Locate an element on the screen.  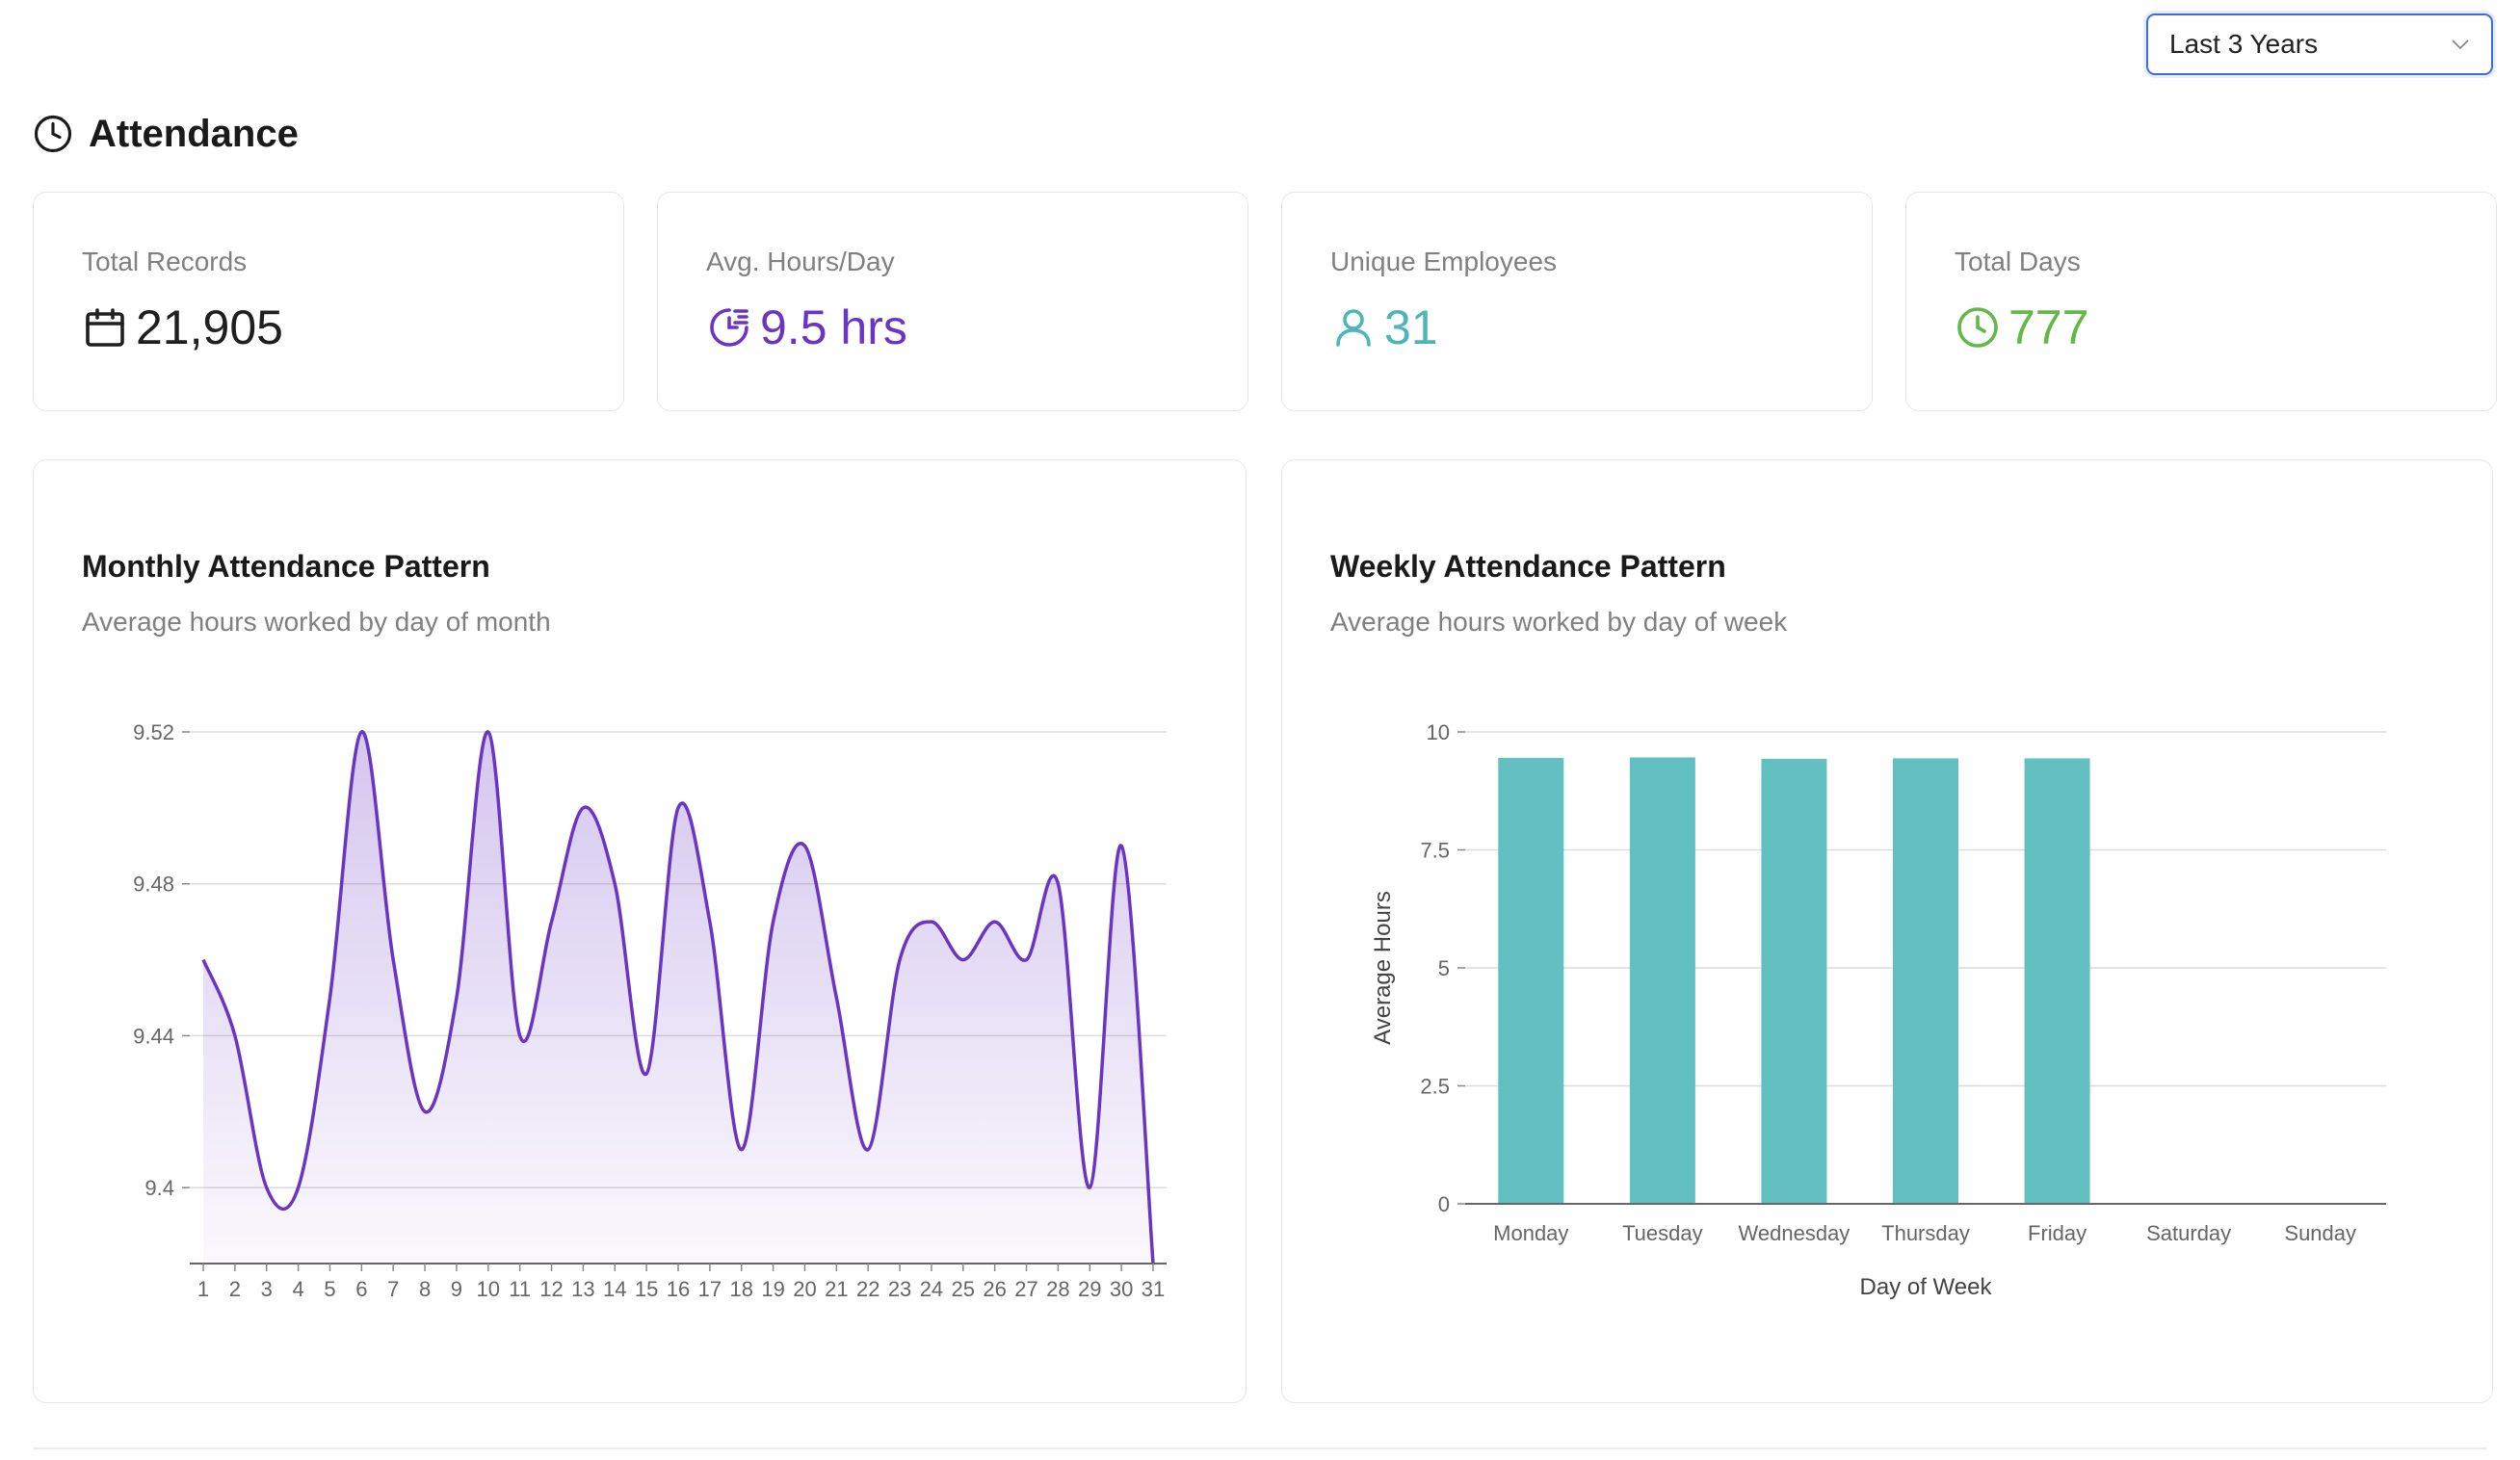
time-range-value: Last 3 Years is located at coordinates (2244, 44).